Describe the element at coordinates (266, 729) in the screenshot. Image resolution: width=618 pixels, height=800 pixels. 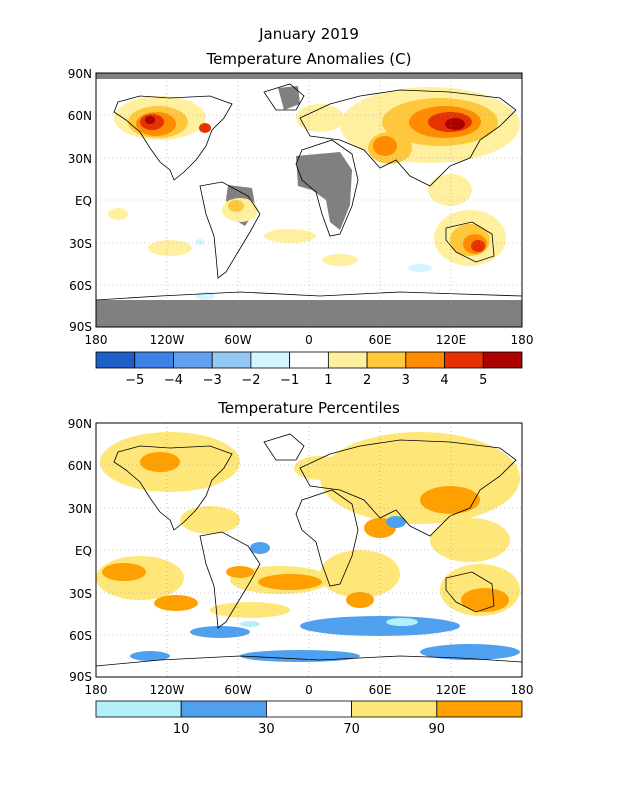
I see `legend-label: 30` at that location.